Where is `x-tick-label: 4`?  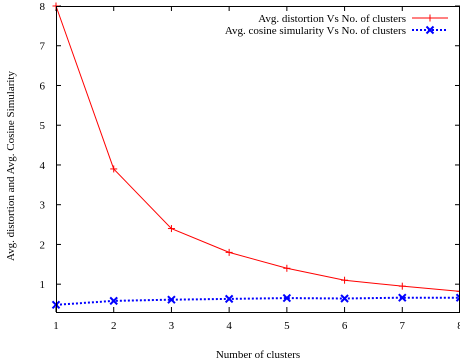
x-tick-label: 4 is located at coordinates (229, 326).